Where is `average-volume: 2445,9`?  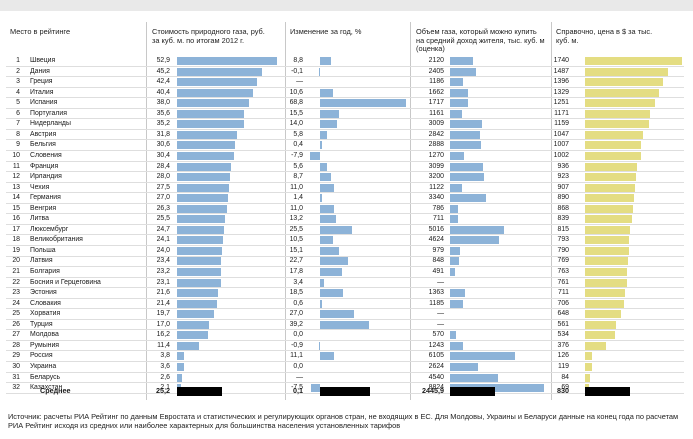
average-volume: 2445,9 is located at coordinates (433, 390).